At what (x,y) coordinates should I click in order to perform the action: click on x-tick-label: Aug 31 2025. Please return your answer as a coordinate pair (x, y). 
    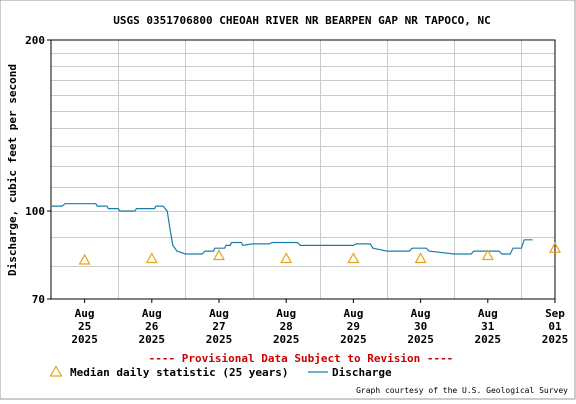
    Looking at the image, I should click on (488, 326).